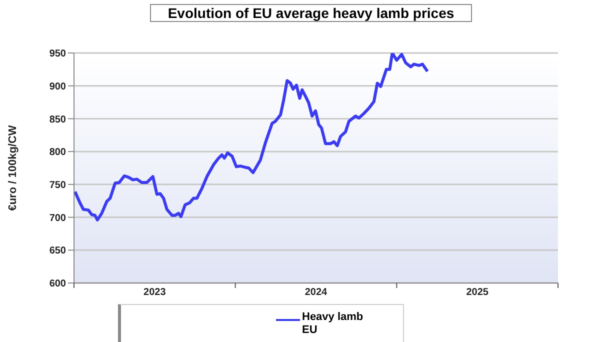 The height and width of the screenshot is (342, 600). I want to click on y-tick-label: 800, so click(57, 152).